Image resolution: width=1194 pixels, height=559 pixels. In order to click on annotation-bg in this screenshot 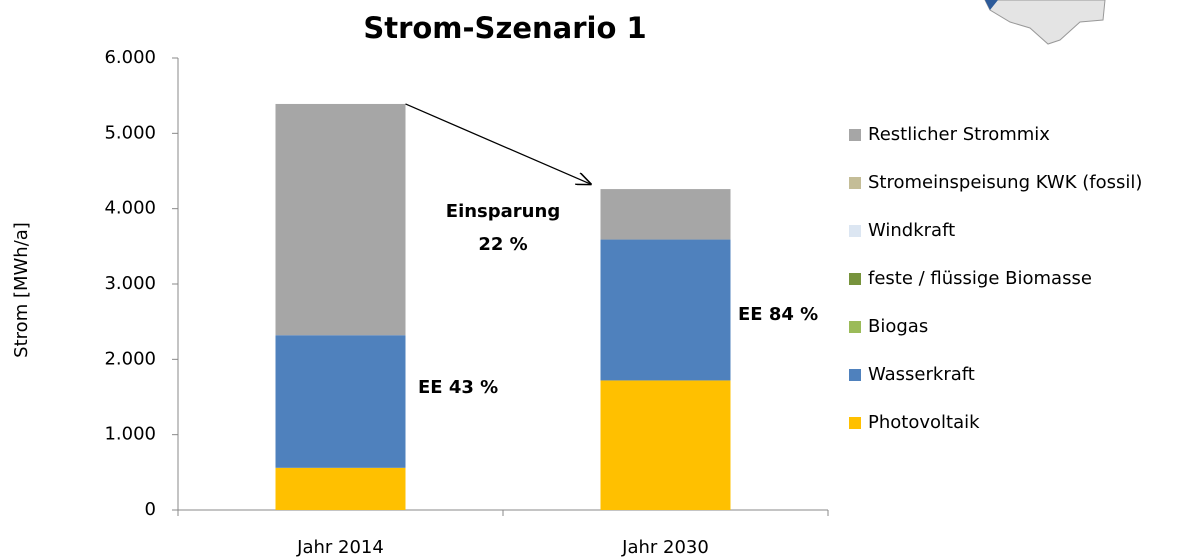, I will do `click(503, 212)`.